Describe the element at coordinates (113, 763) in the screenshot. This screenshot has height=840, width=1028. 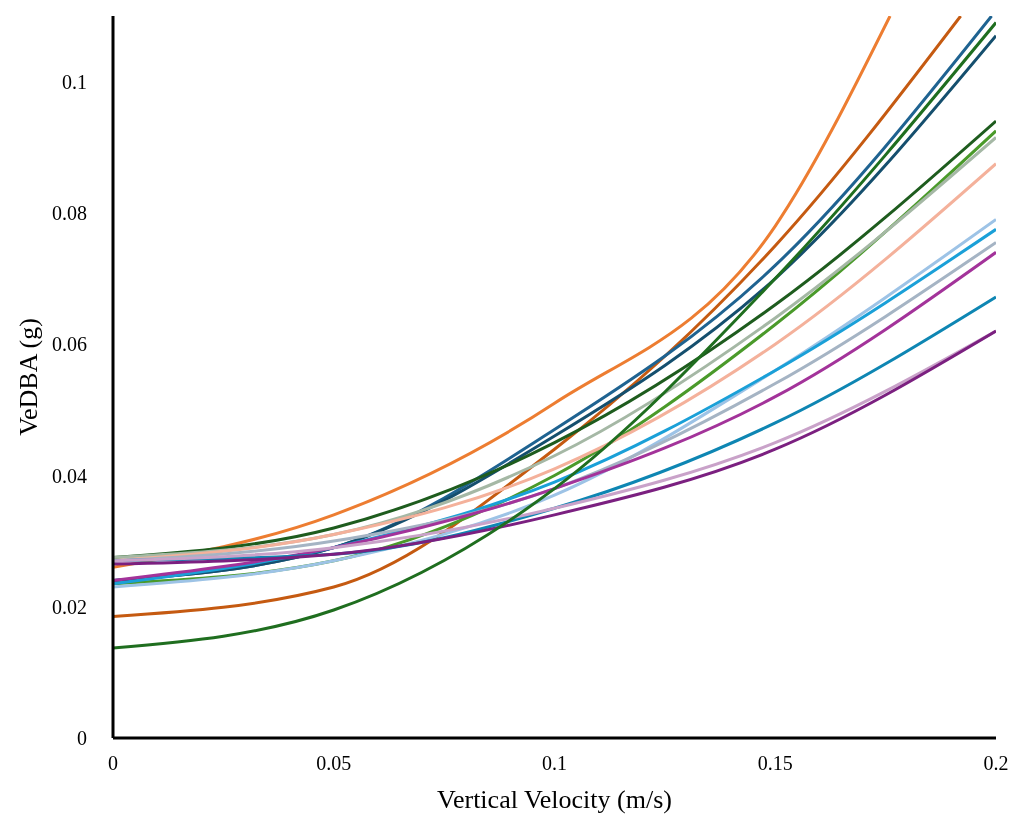
I see `x-tick-label: 0` at that location.